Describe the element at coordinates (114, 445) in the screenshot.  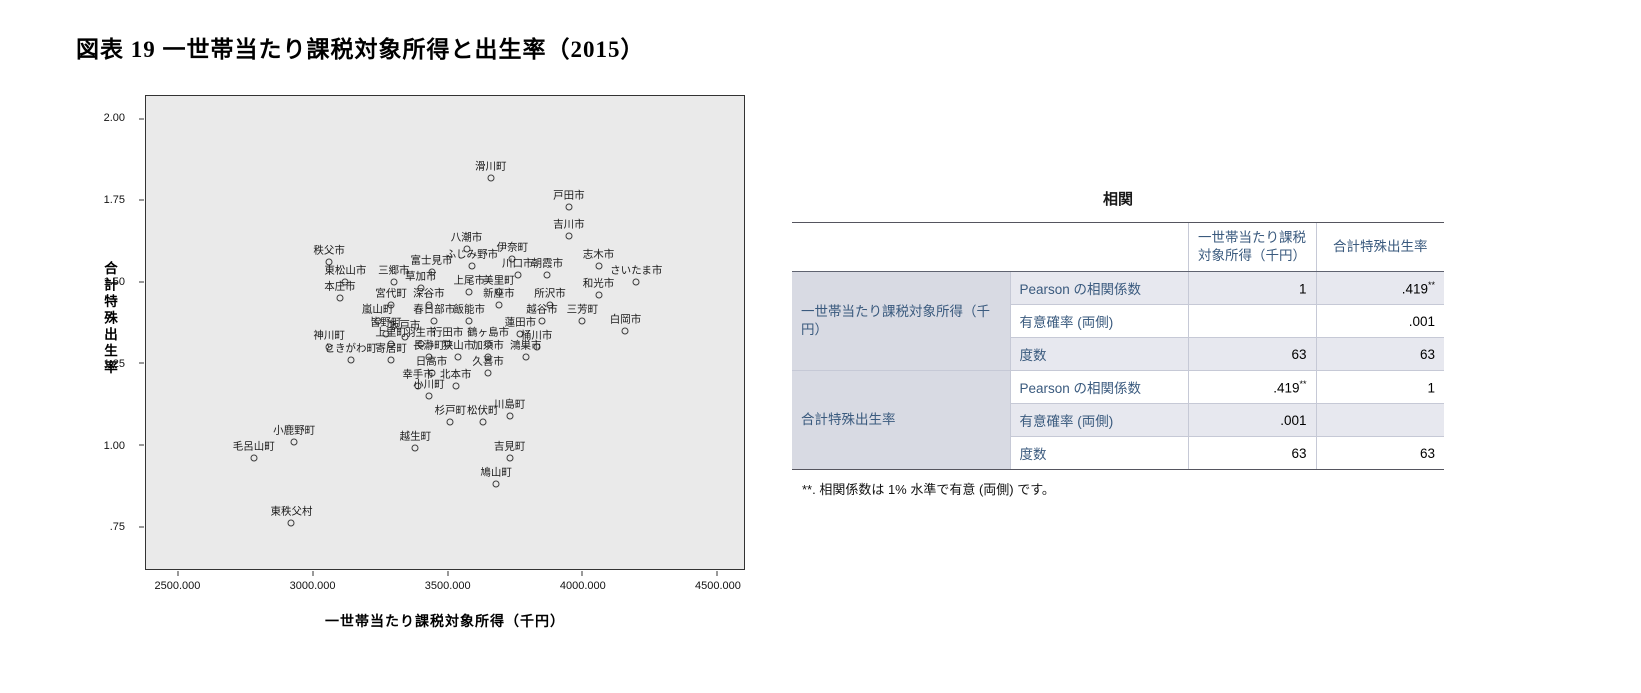
I see `y-tick-label: 1.00` at that location.